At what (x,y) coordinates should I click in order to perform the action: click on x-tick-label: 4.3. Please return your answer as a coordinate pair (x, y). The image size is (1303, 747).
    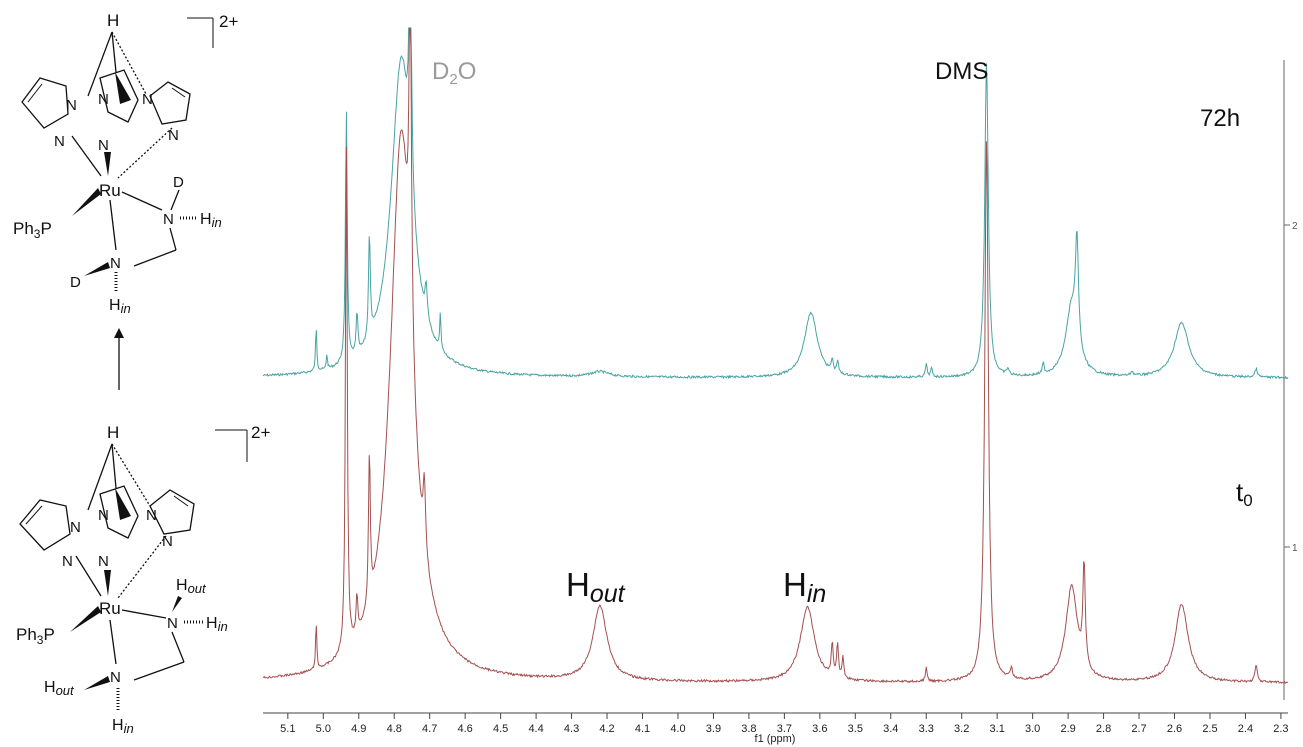
    Looking at the image, I should click on (571, 729).